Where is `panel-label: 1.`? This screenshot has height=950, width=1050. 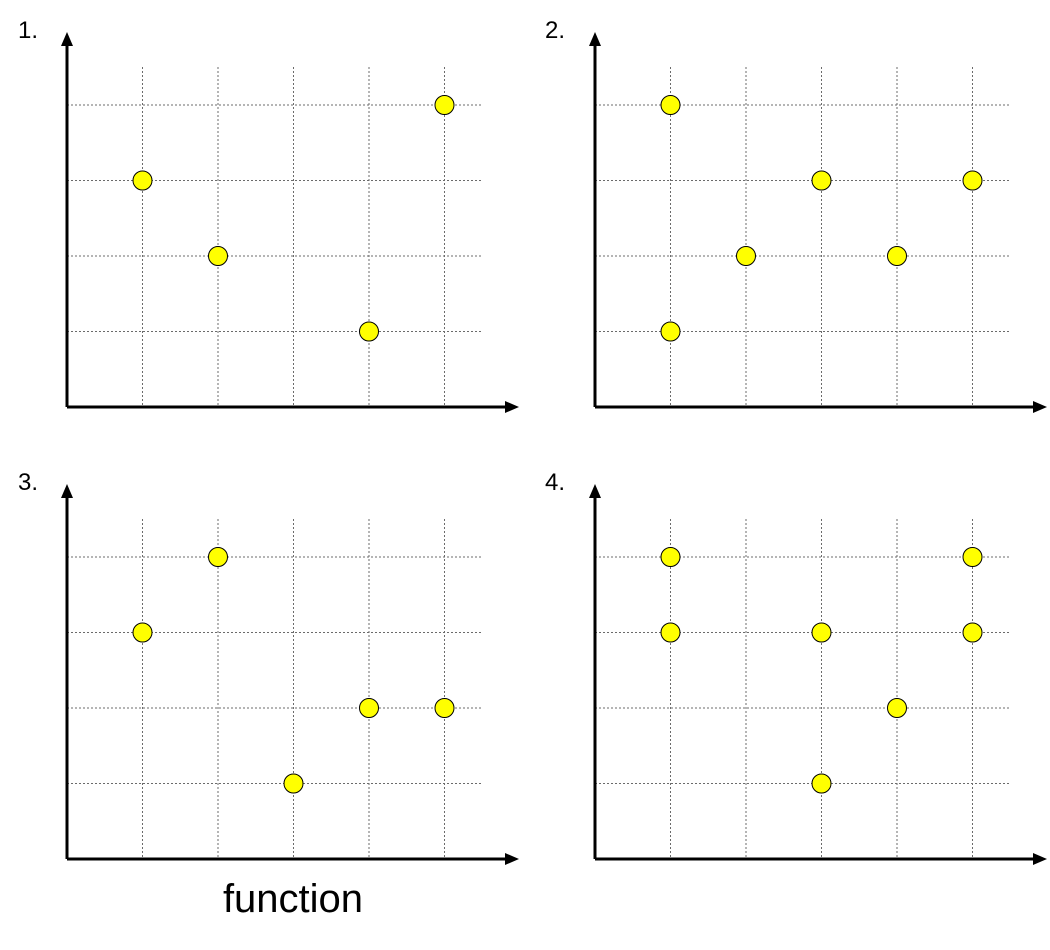
panel-label: 1. is located at coordinates (28, 30).